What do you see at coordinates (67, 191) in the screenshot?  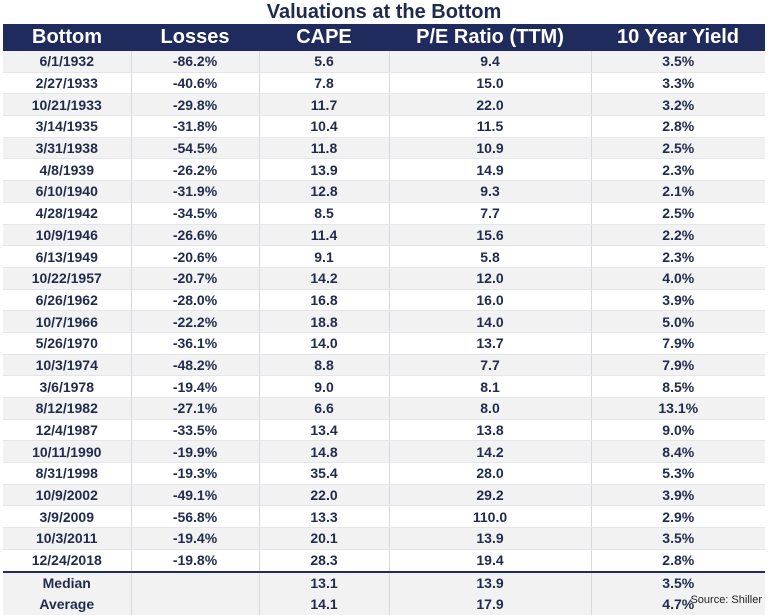 I see `cell-bottom-date: 6/10/1940` at bounding box center [67, 191].